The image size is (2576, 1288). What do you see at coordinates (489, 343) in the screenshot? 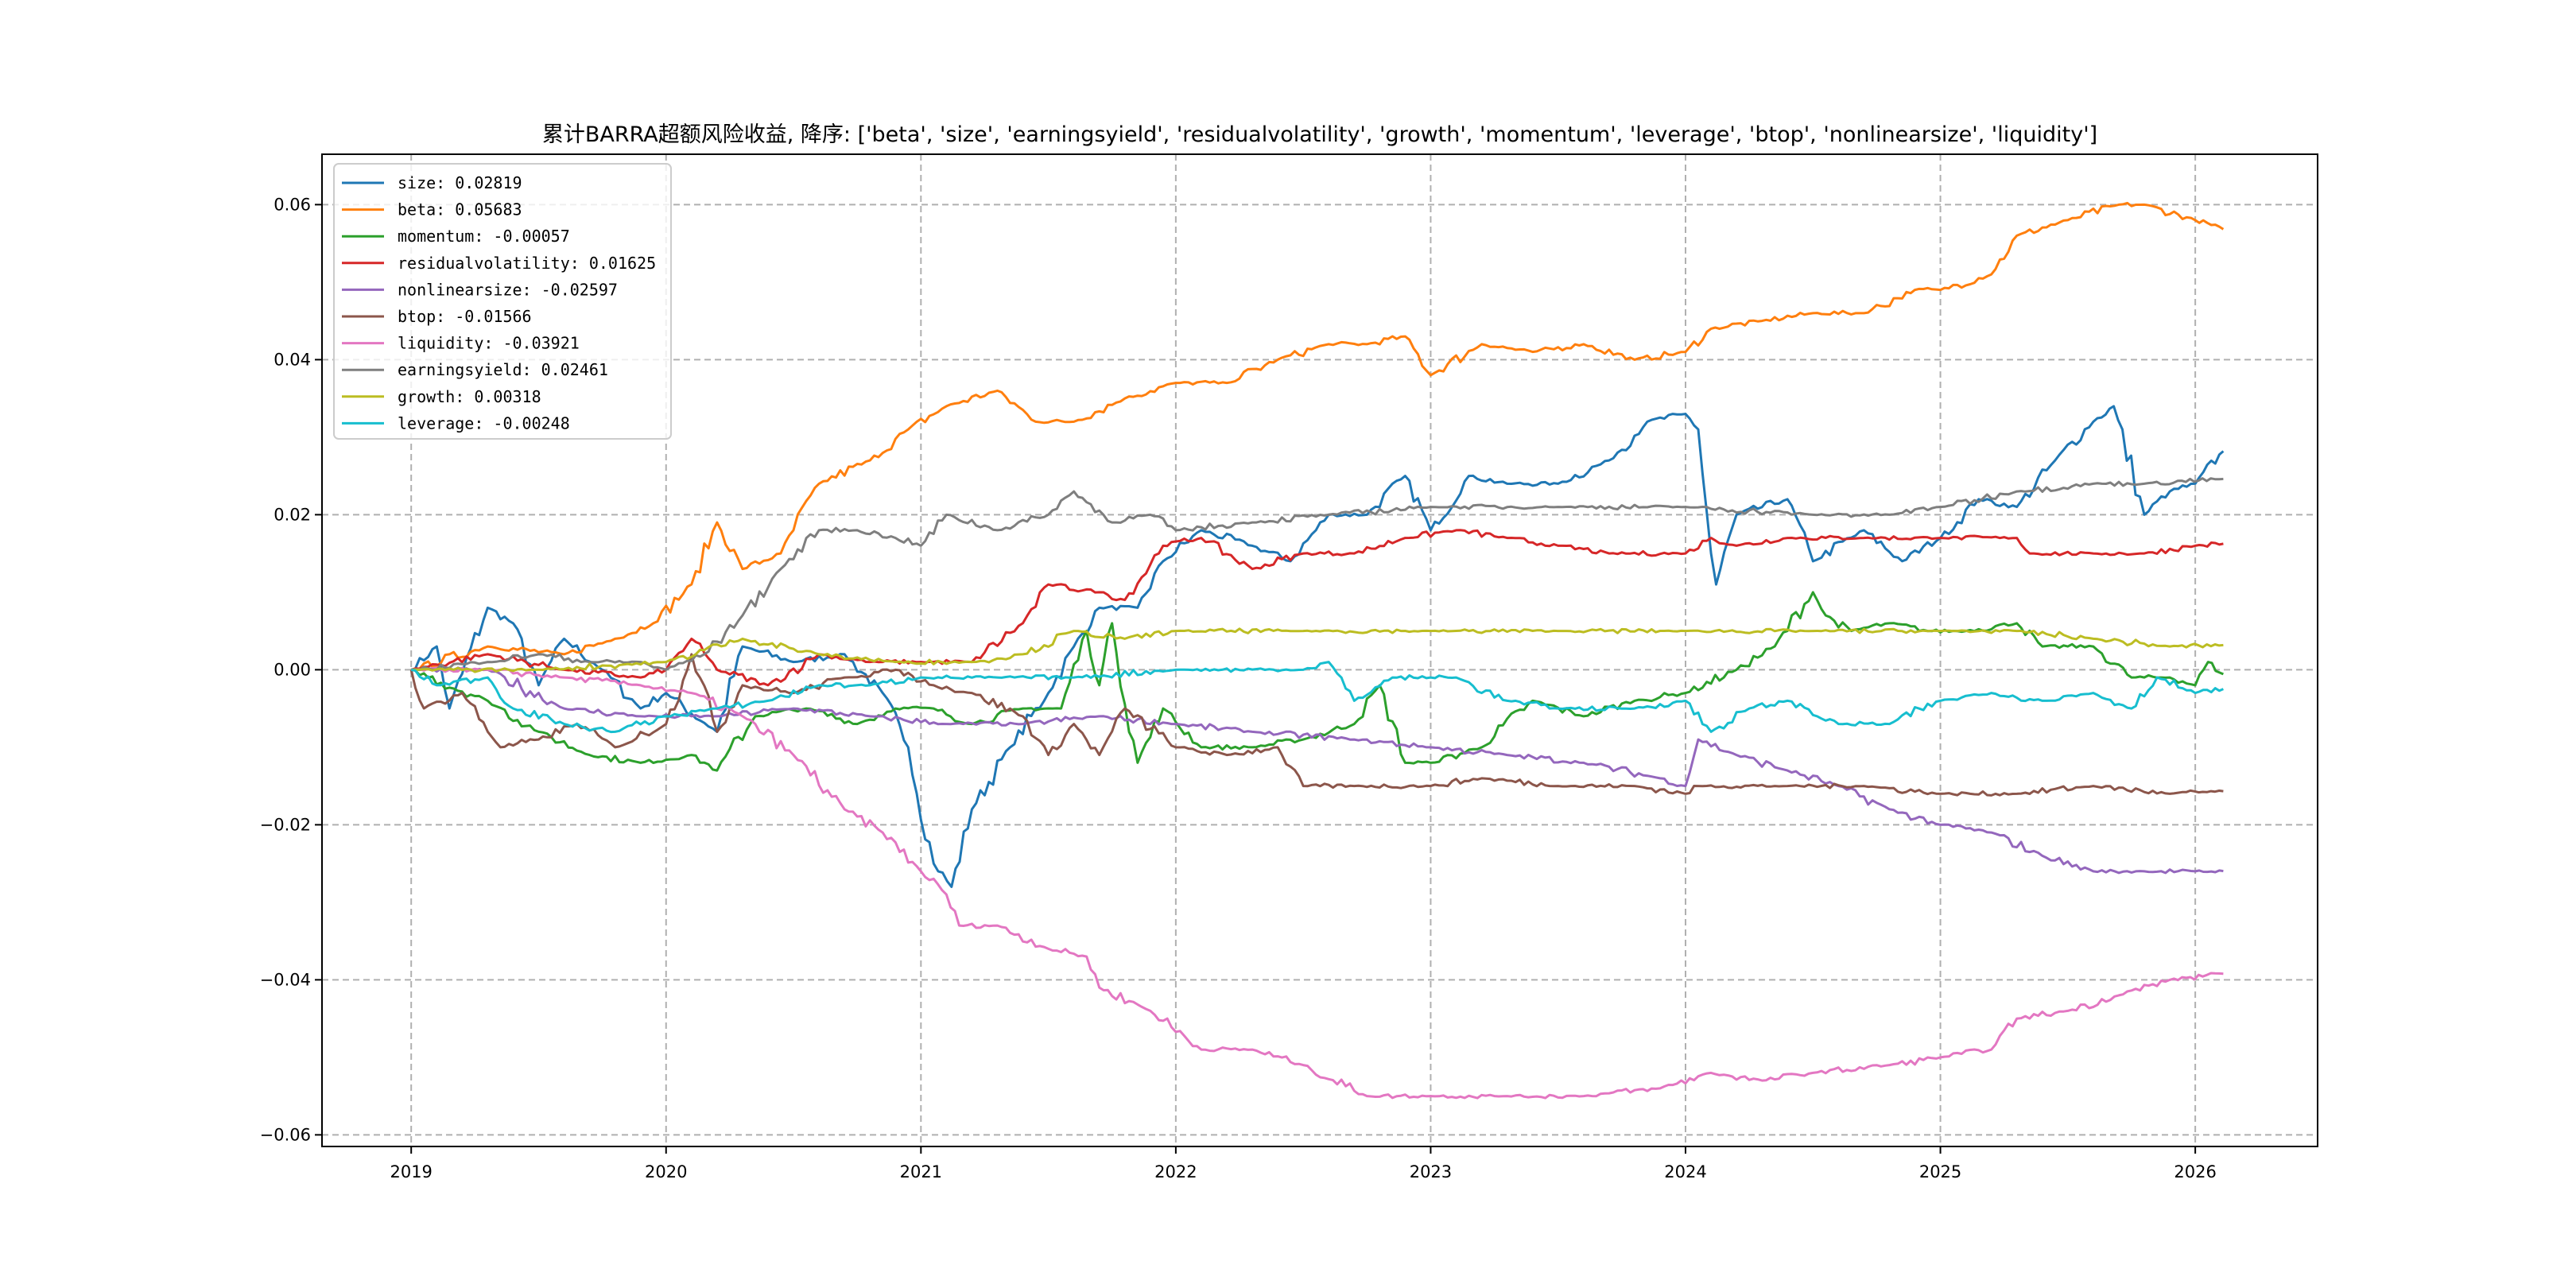
I see `legend-label-liquidity: liquidity: -0.03921` at bounding box center [489, 343].